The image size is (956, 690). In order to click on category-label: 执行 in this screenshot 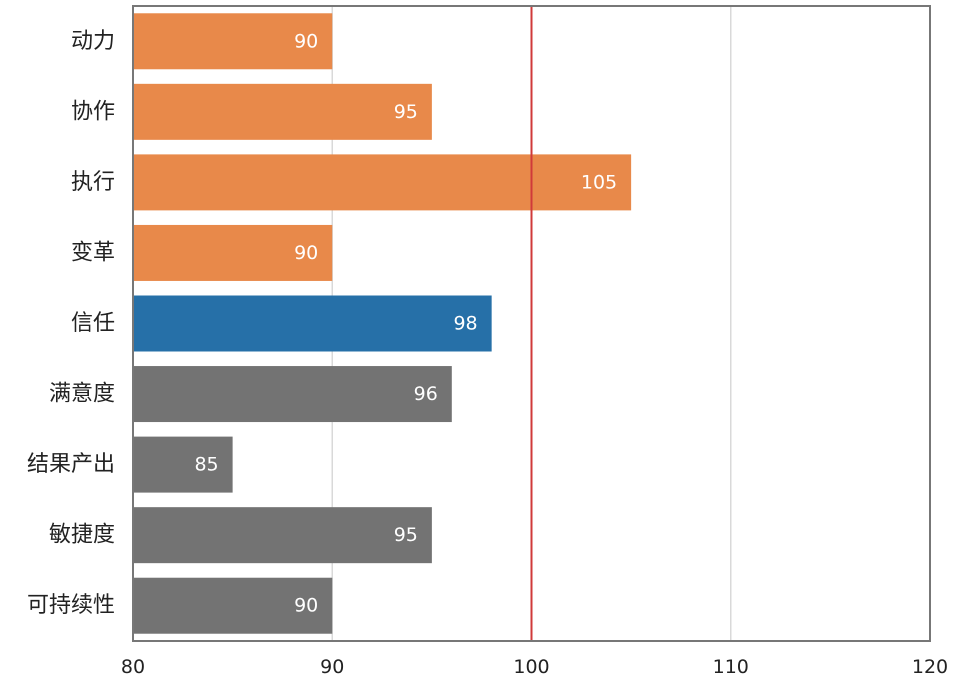, I will do `click(93, 182)`.